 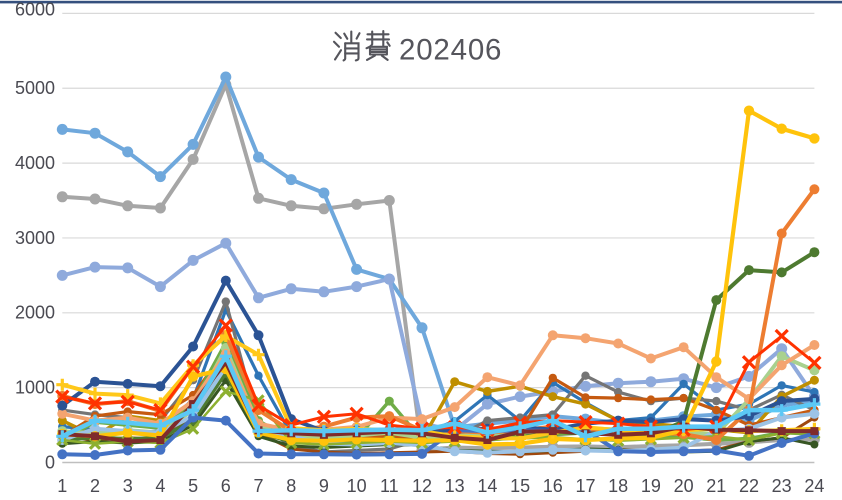 I want to click on svg-text: 7, so click(x=258, y=486).